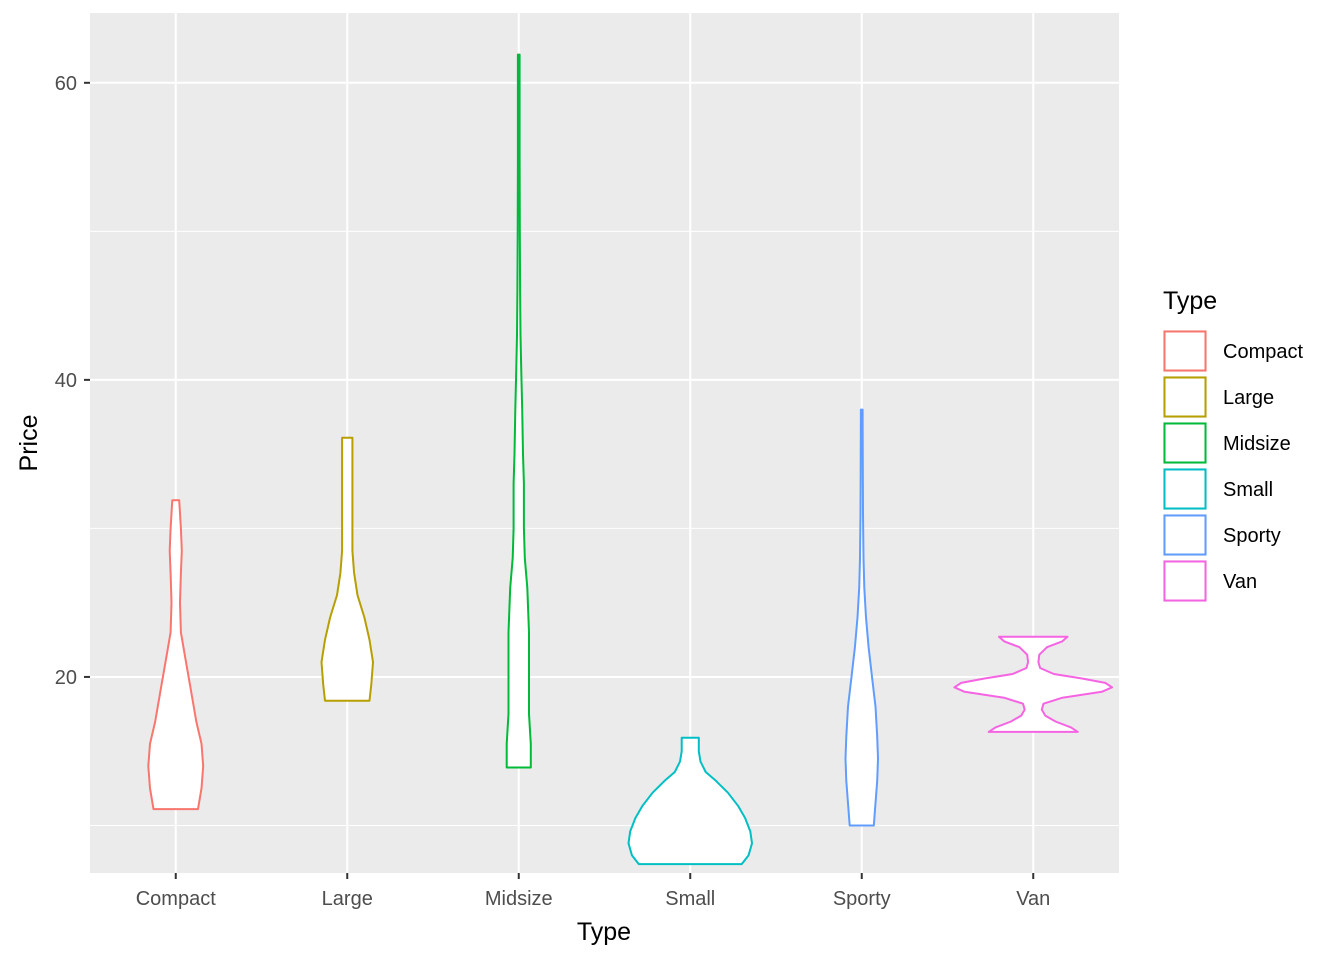 This screenshot has width=1344, height=965. Describe the element at coordinates (1033, 684) in the screenshot. I see `violin-van` at that location.